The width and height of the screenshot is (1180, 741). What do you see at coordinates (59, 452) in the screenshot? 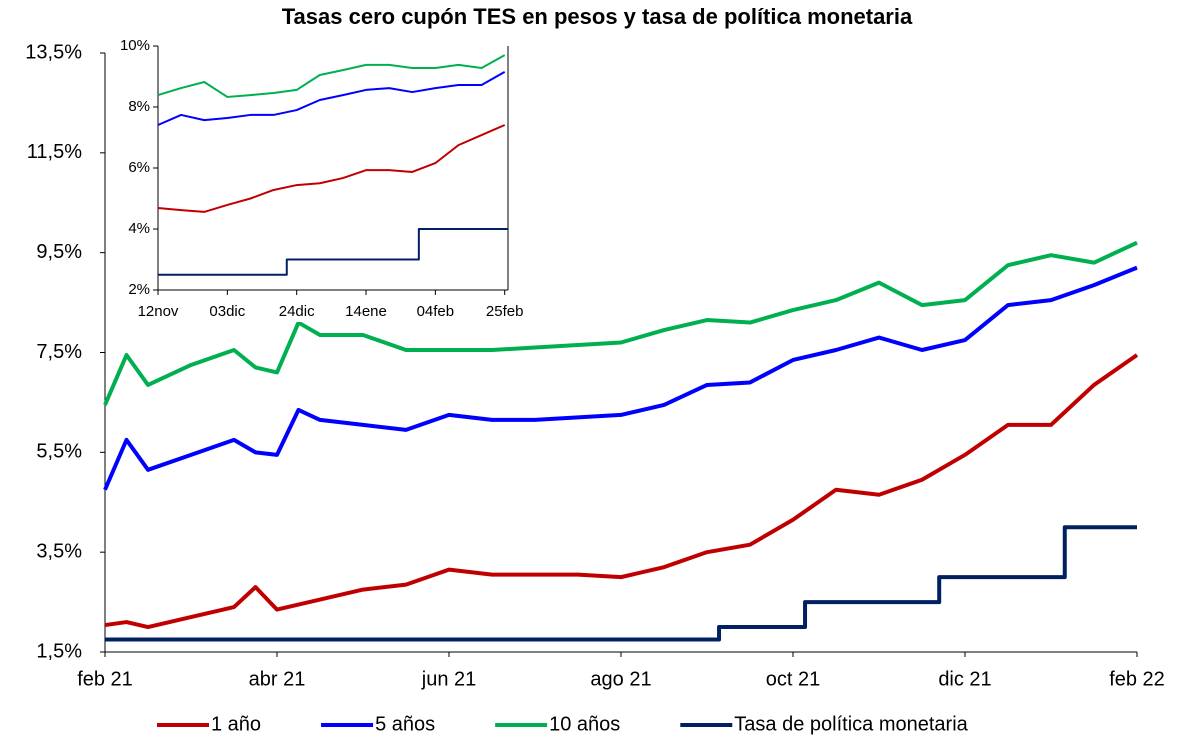
I see `y-tick-label: 5,5%` at bounding box center [59, 452].